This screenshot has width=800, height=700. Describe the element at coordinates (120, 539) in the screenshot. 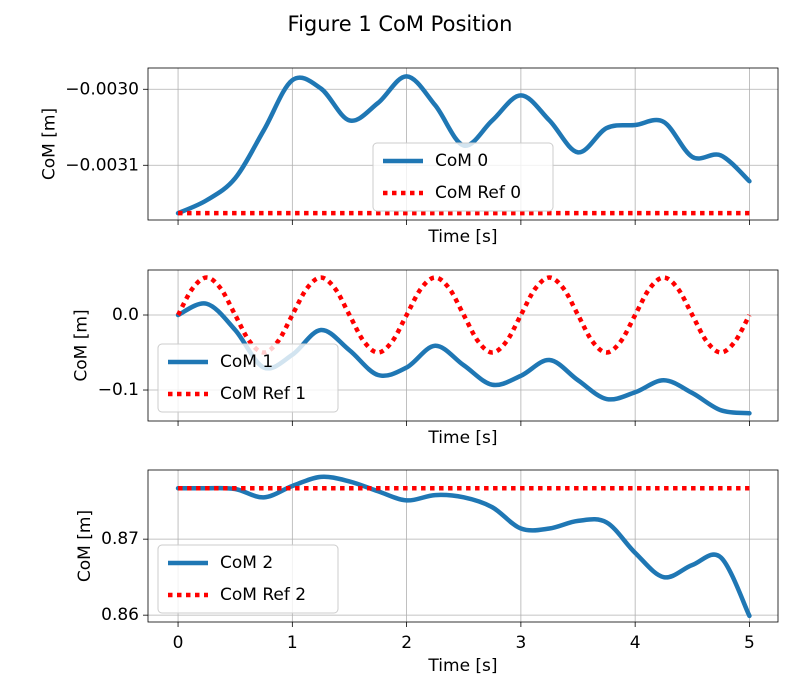

I see `y-tick-label: 0.87` at that location.